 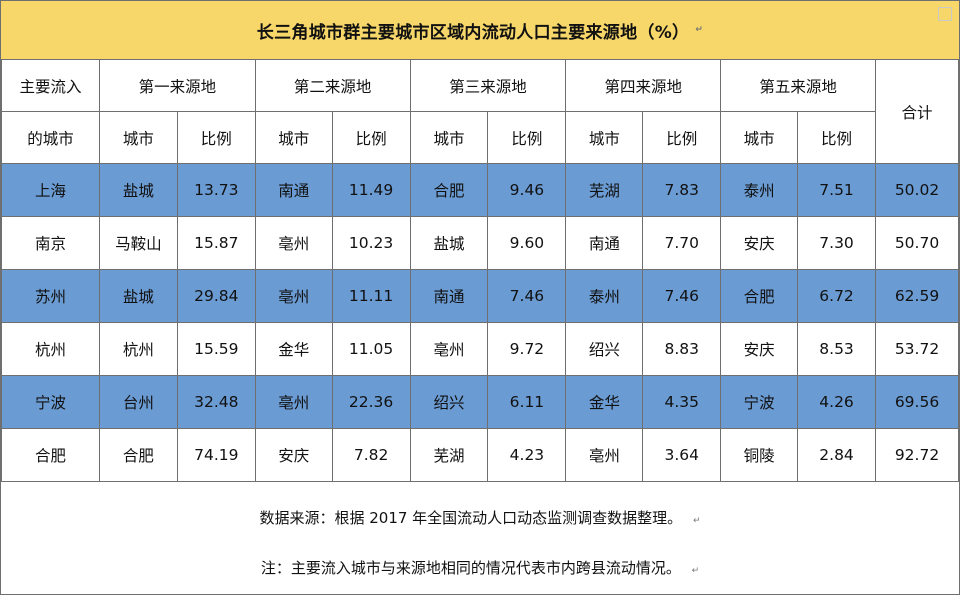 I want to click on row-city: 上海, so click(x=50, y=190).